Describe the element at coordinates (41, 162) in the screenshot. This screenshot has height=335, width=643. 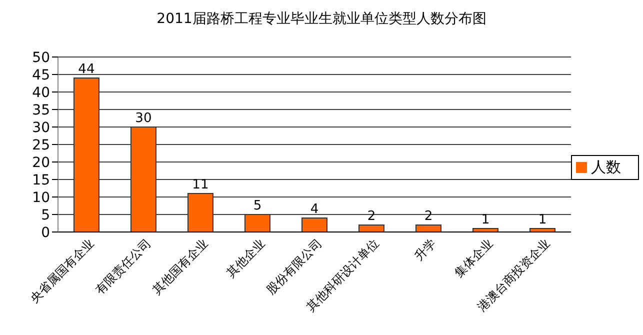
I see `y-tick-label: 20` at that location.